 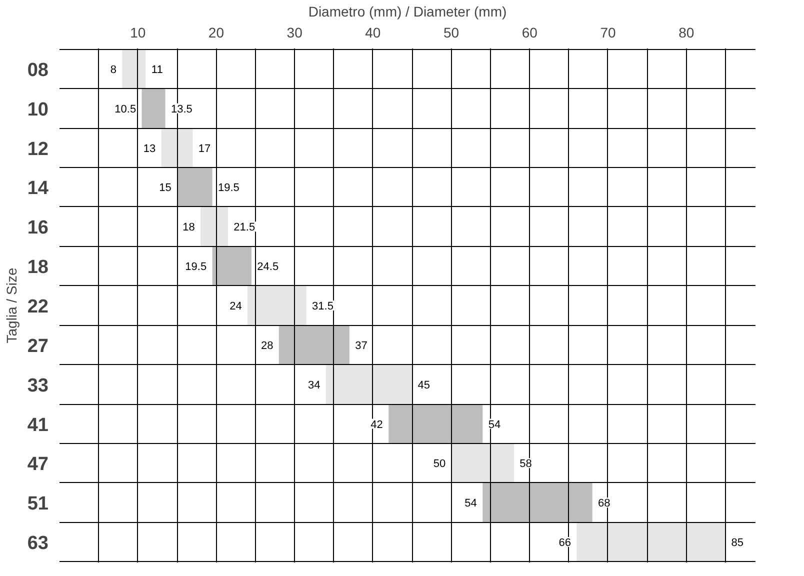 What do you see at coordinates (181, 109) in the screenshot?
I see `annotation: 13.5` at bounding box center [181, 109].